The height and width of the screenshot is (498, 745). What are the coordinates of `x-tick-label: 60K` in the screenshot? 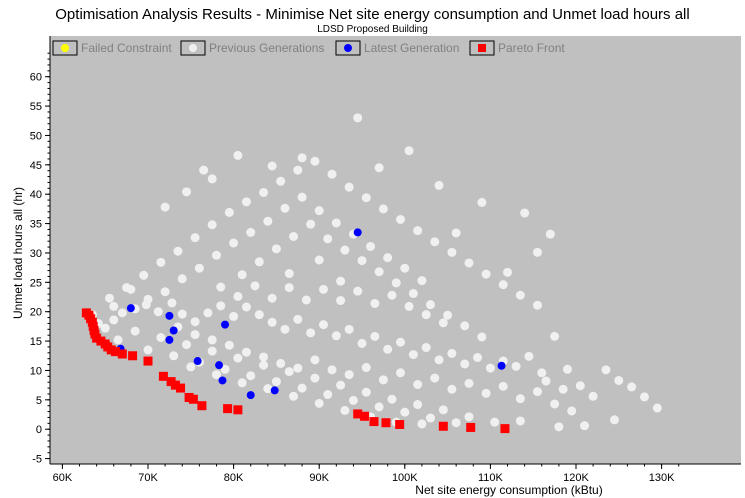 It's located at (63, 478).